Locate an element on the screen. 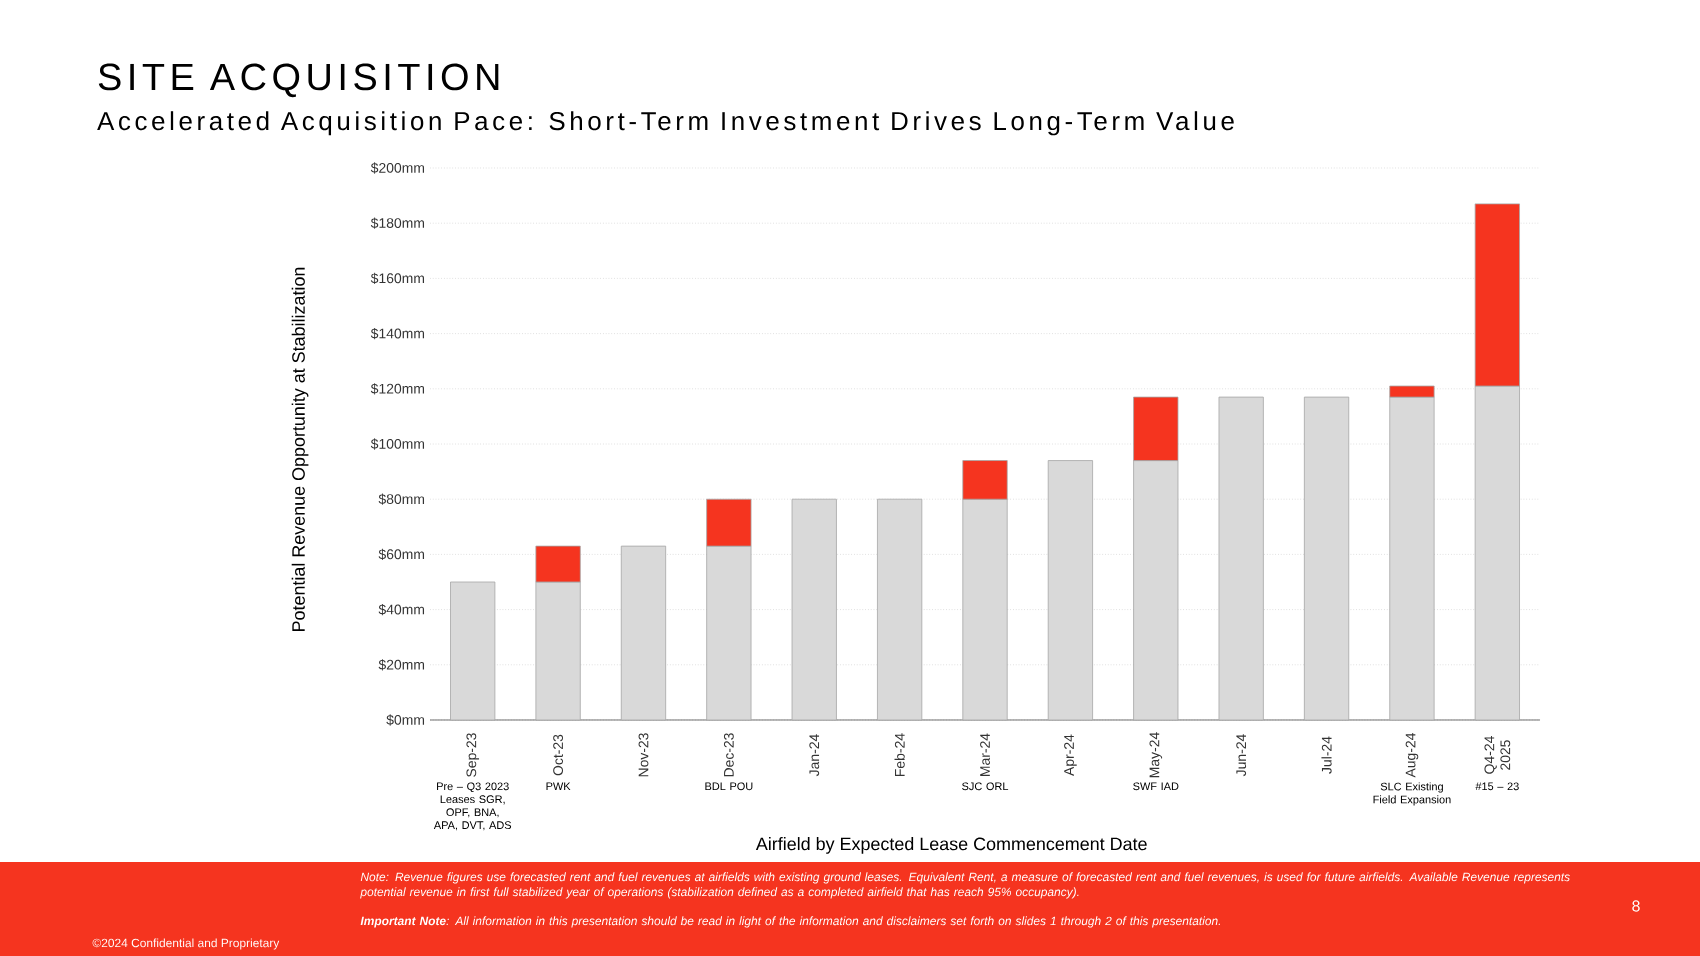 The image size is (1700, 956). y-axis-title: Potential Revenue Opportunity at Stabilization is located at coordinates (300, 449).